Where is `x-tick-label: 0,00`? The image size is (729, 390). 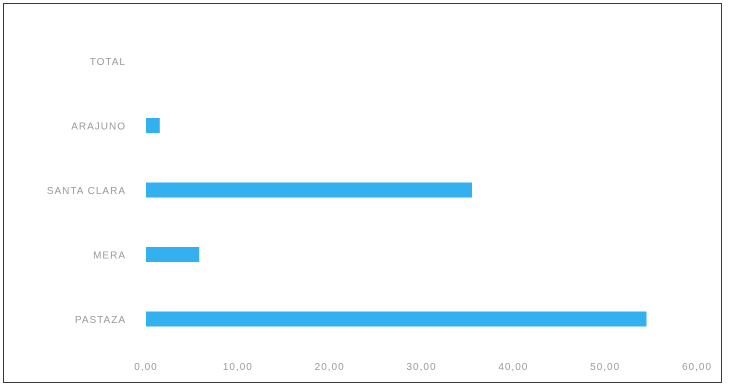 x-tick-label: 0,00 is located at coordinates (145, 367).